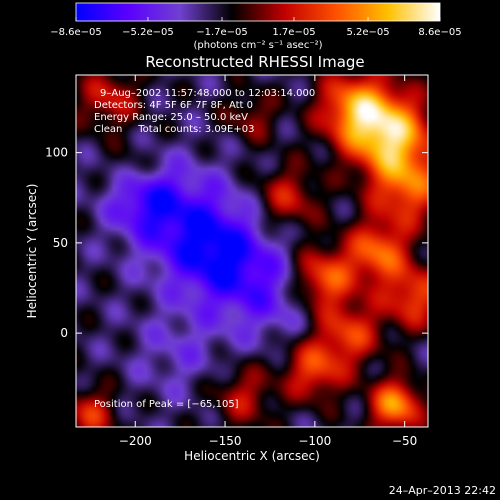 This screenshot has width=500, height=500. I want to click on y-tick-label: 0, so click(64, 333).